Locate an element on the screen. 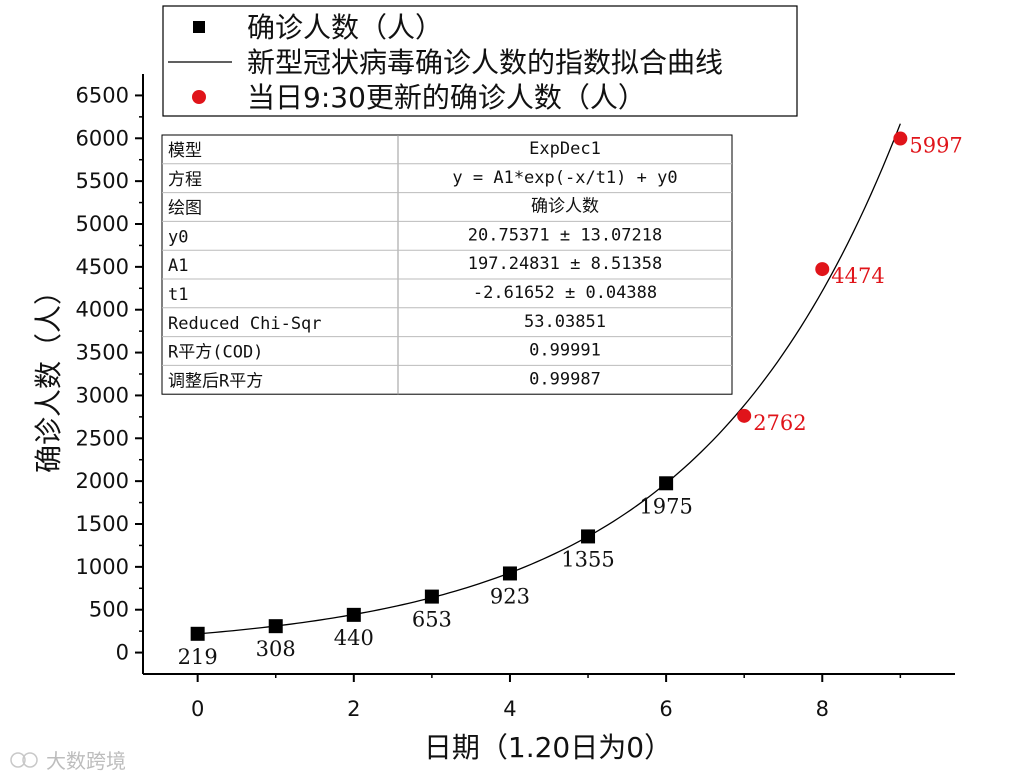 This screenshot has width=1010, height=780. fit-table-param-value: y = A1*exp(-x/t1) + y0 is located at coordinates (564, 178).